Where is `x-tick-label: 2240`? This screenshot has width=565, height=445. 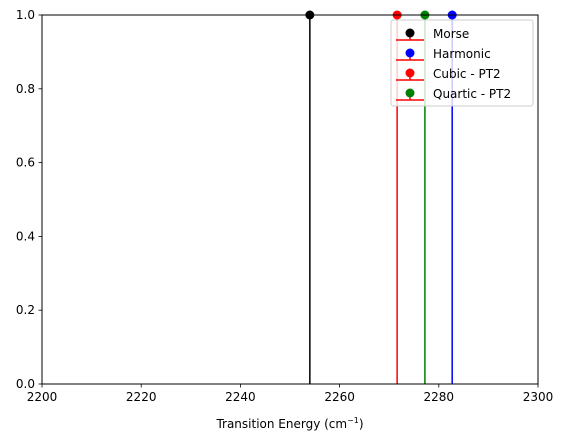 x-tick-label: 2240 is located at coordinates (240, 397).